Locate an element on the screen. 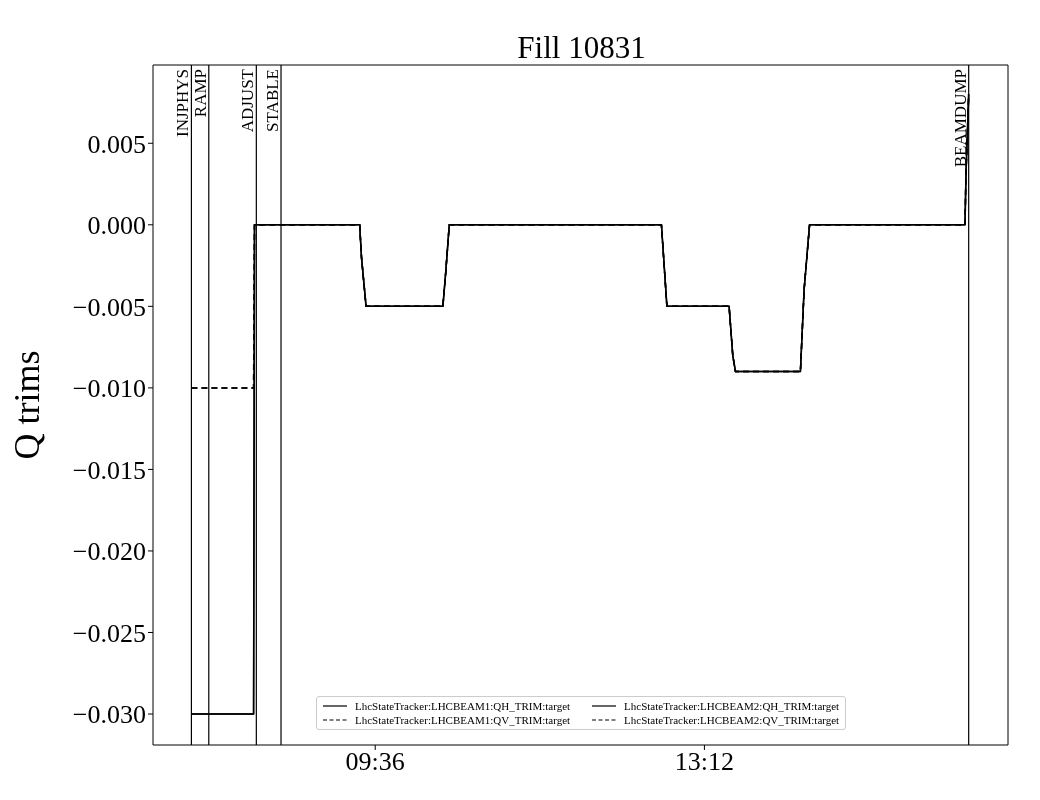 The height and width of the screenshot is (800, 1040). x-tick-label: 13:12 is located at coordinates (704, 762).